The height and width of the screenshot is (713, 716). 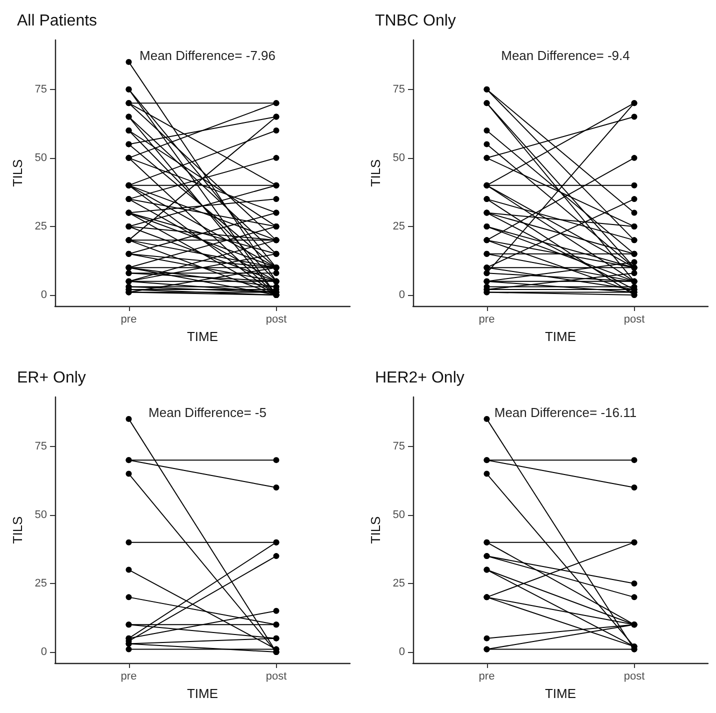 I want to click on chart-title: HER2+ Only, so click(x=419, y=378).